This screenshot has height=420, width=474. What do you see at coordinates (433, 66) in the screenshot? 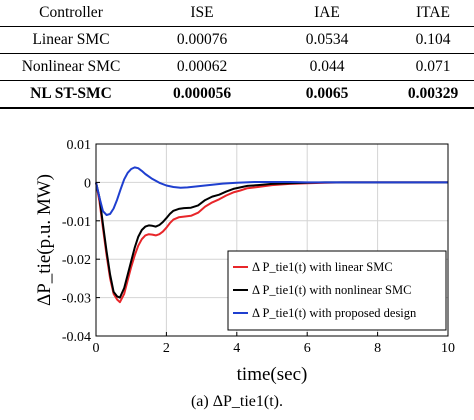
I see `row-itae-cell: 0.071` at bounding box center [433, 66].